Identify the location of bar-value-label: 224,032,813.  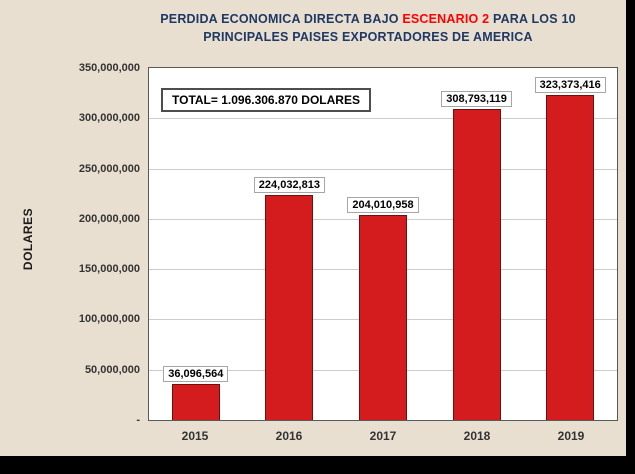
(289, 185).